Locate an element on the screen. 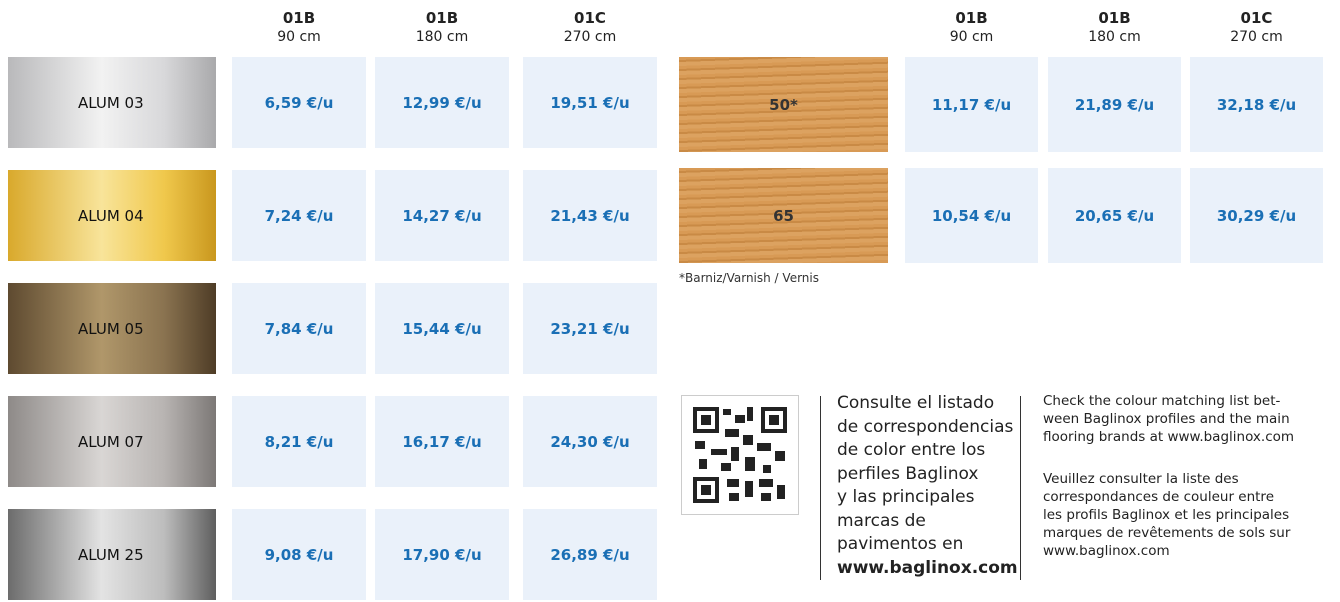 Image resolution: width=1340 pixels, height=602 pixels. french-line: correspondances de couleur entre is located at coordinates (1158, 497).